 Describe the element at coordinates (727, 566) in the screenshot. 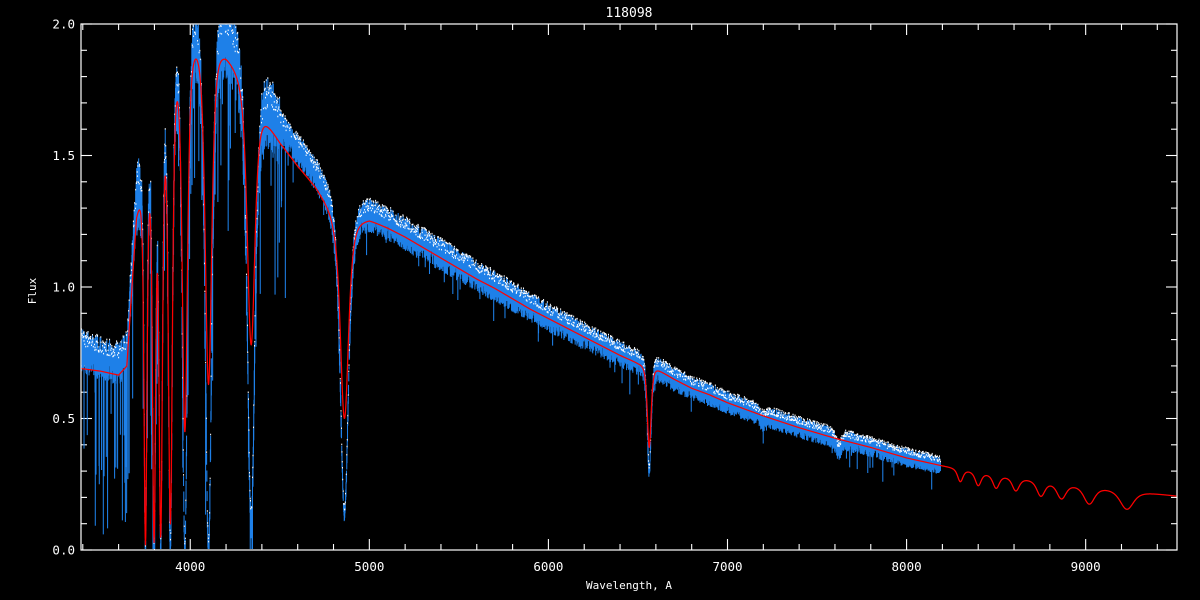

I see `x-tick-label: 7000` at that location.